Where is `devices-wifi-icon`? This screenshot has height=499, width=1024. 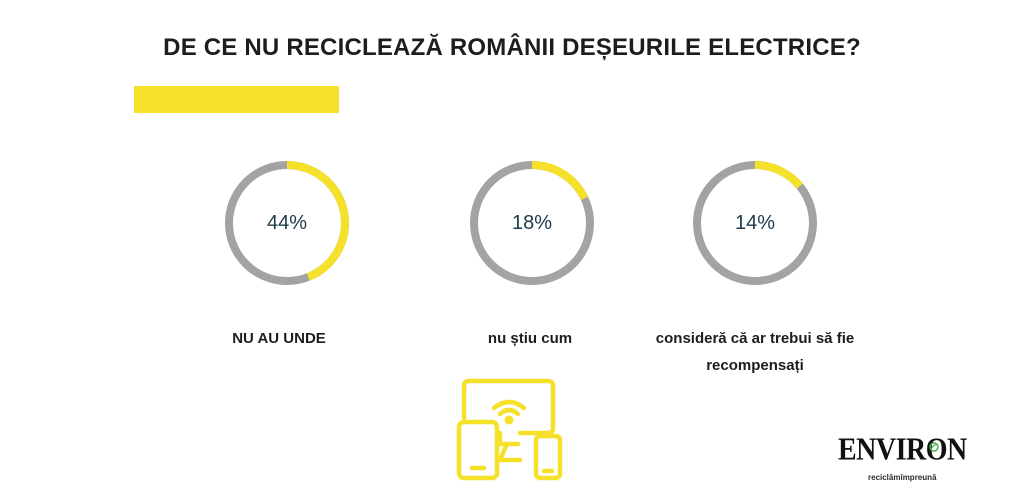 devices-wifi-icon is located at coordinates (509, 429).